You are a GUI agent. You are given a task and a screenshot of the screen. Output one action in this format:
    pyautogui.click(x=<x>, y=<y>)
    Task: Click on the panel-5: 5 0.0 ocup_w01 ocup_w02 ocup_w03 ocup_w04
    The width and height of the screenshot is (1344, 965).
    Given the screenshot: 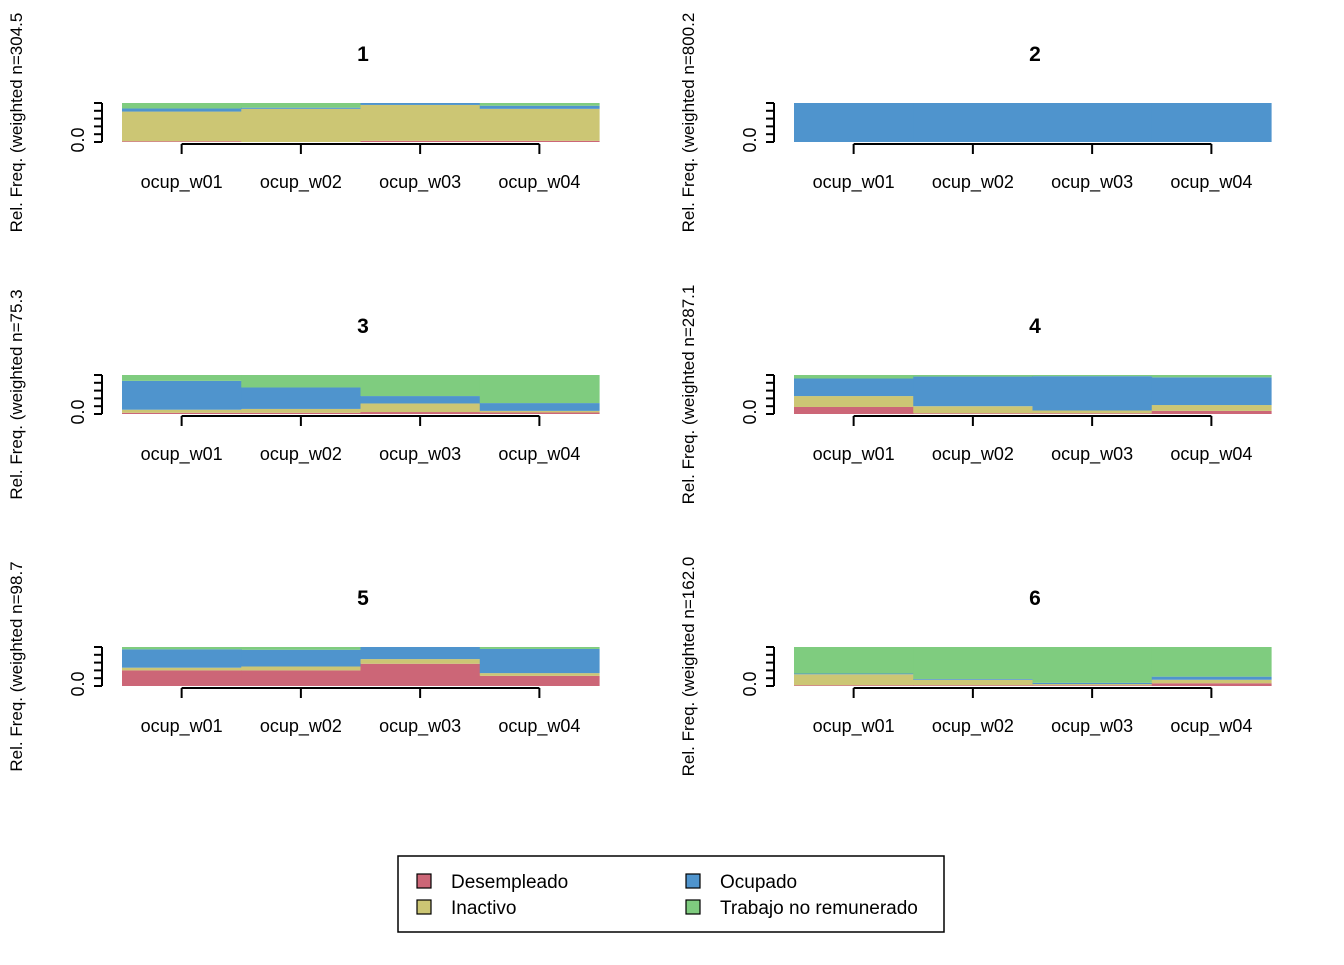 What is the action you would take?
    pyautogui.click(x=334, y=662)
    